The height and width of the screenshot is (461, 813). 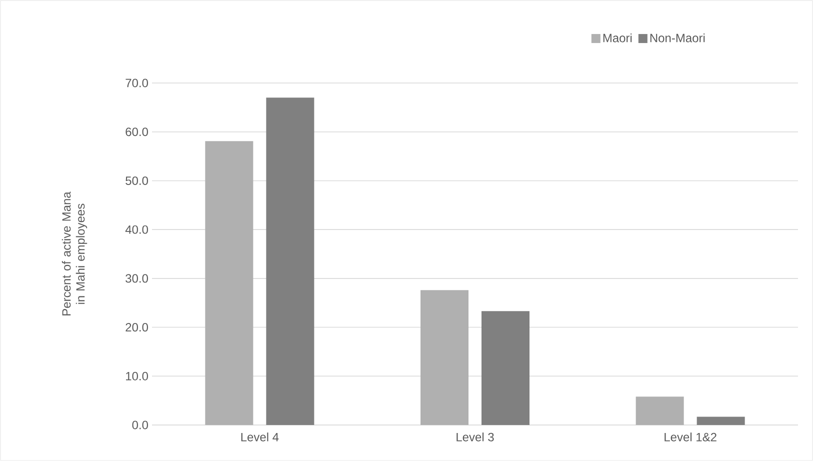 I want to click on x-tick-label: Level 1&2, so click(x=690, y=437).